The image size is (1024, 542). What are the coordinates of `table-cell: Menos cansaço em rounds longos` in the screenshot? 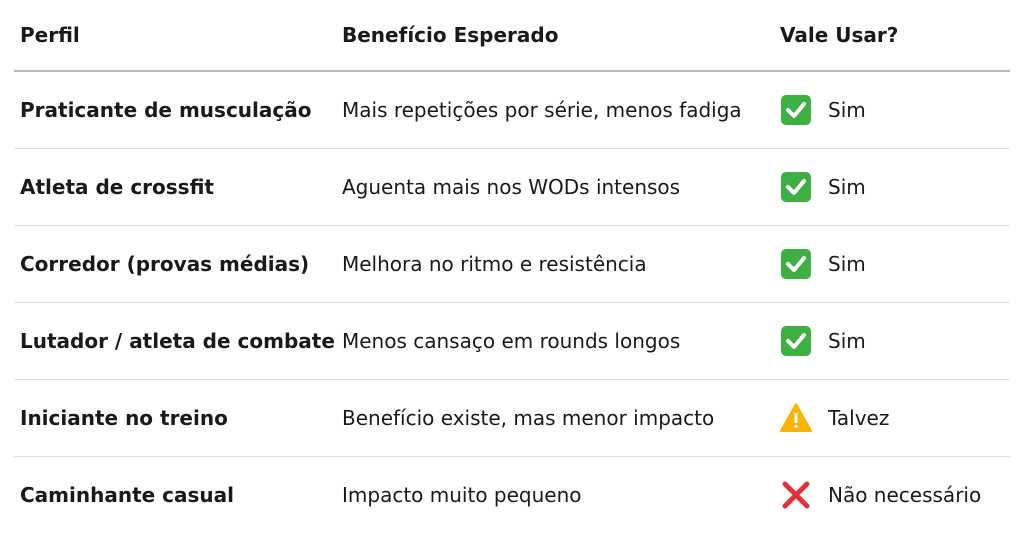 It's located at (511, 341).